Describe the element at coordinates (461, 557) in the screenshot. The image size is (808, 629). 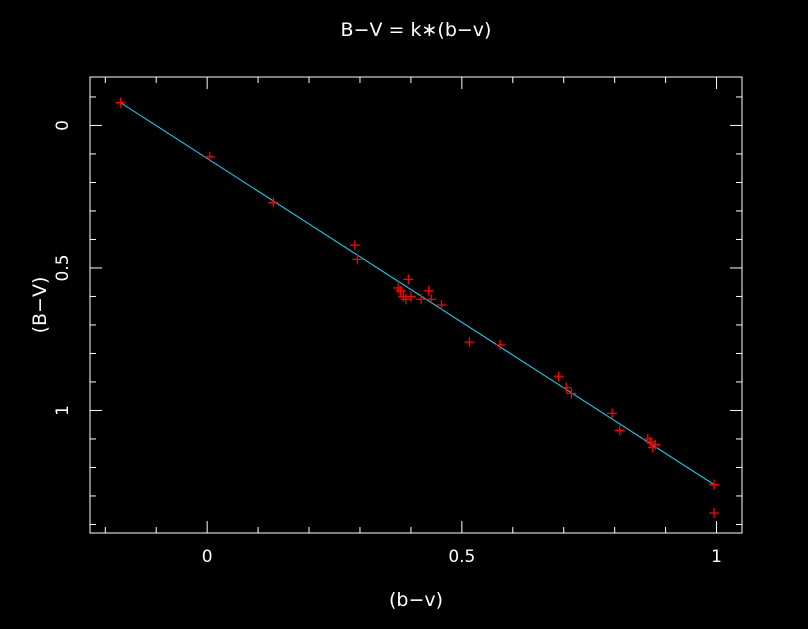
I see `x-tick-label: 0.5` at that location.